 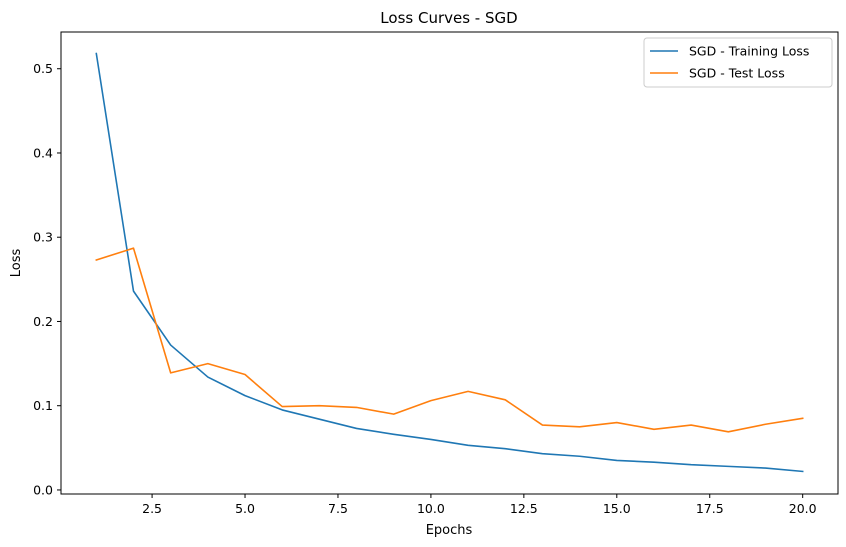 What do you see at coordinates (617, 508) in the screenshot?
I see `x-tick-label: 15.0` at bounding box center [617, 508].